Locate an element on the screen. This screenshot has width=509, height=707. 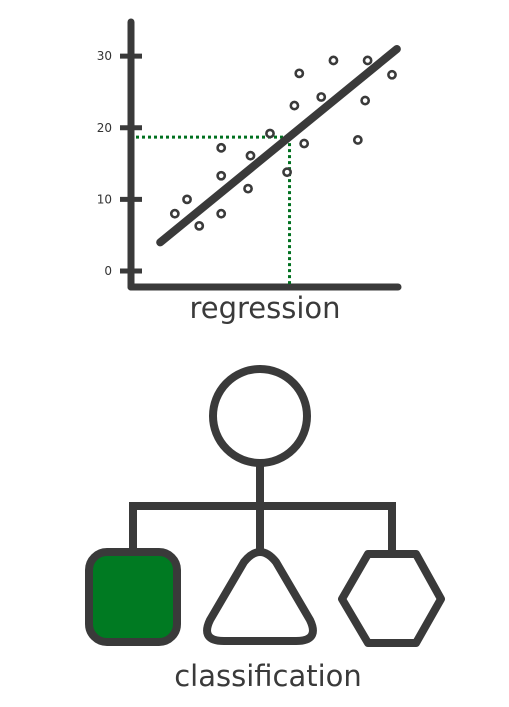
root-node-circle is located at coordinates (260, 416).